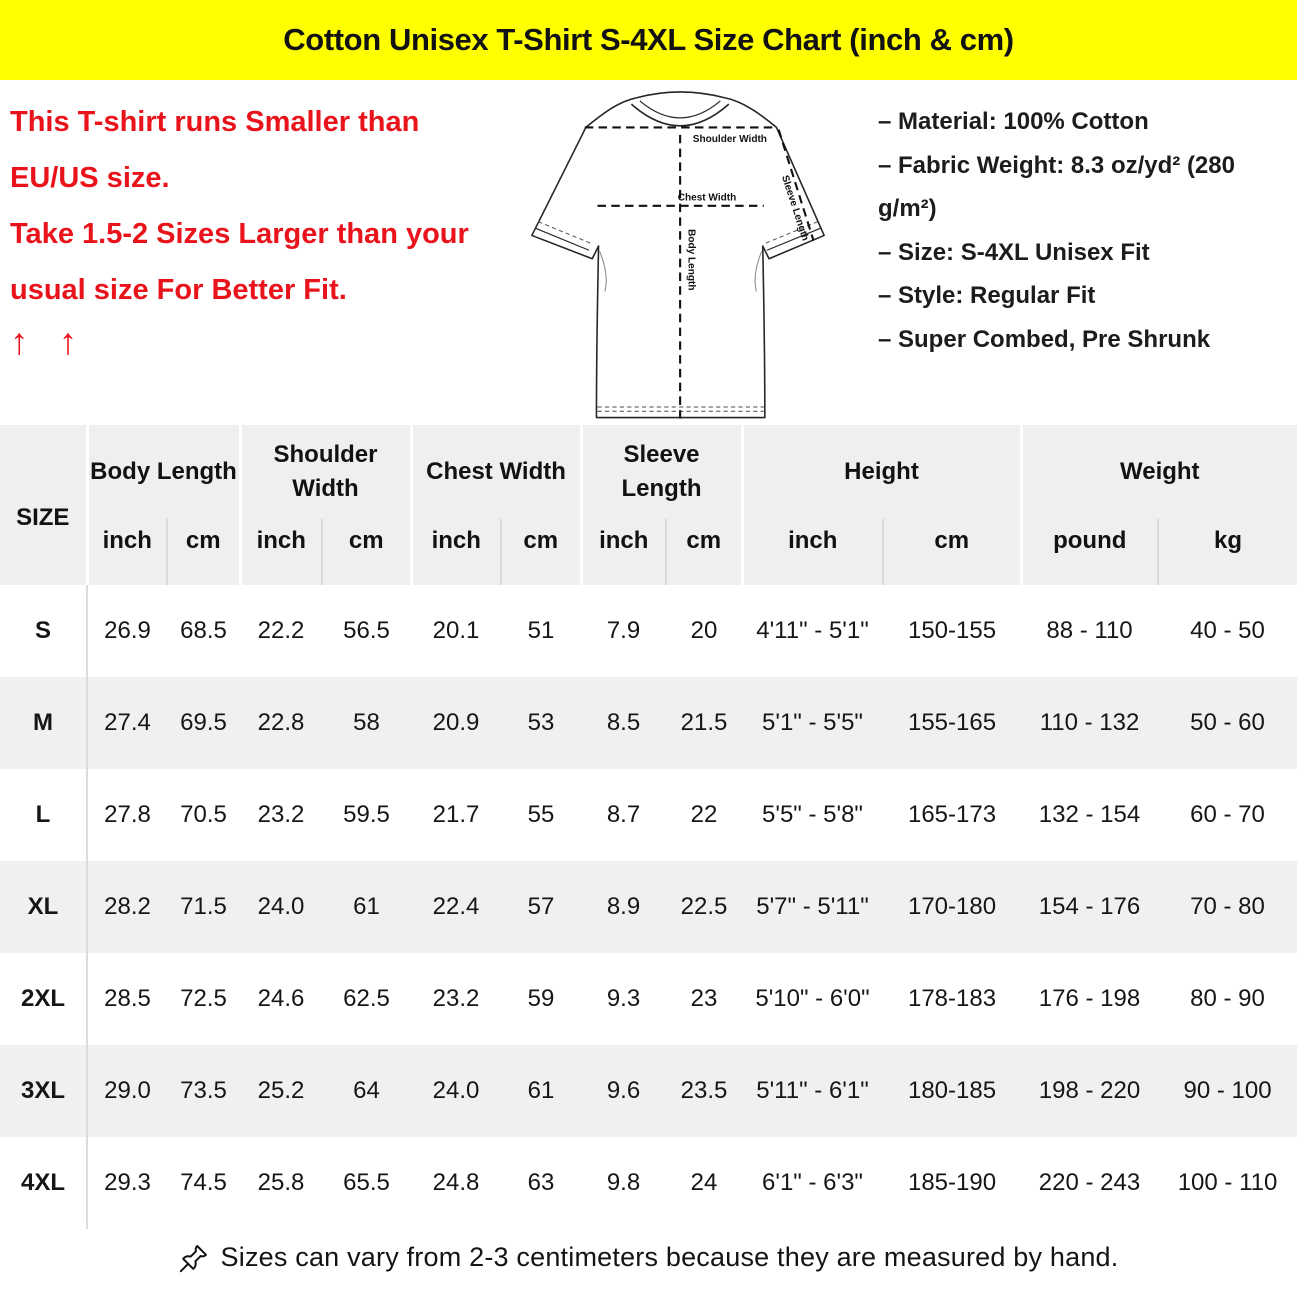  Describe the element at coordinates (281, 1090) in the screenshot. I see `value-cell: 25.2` at that location.